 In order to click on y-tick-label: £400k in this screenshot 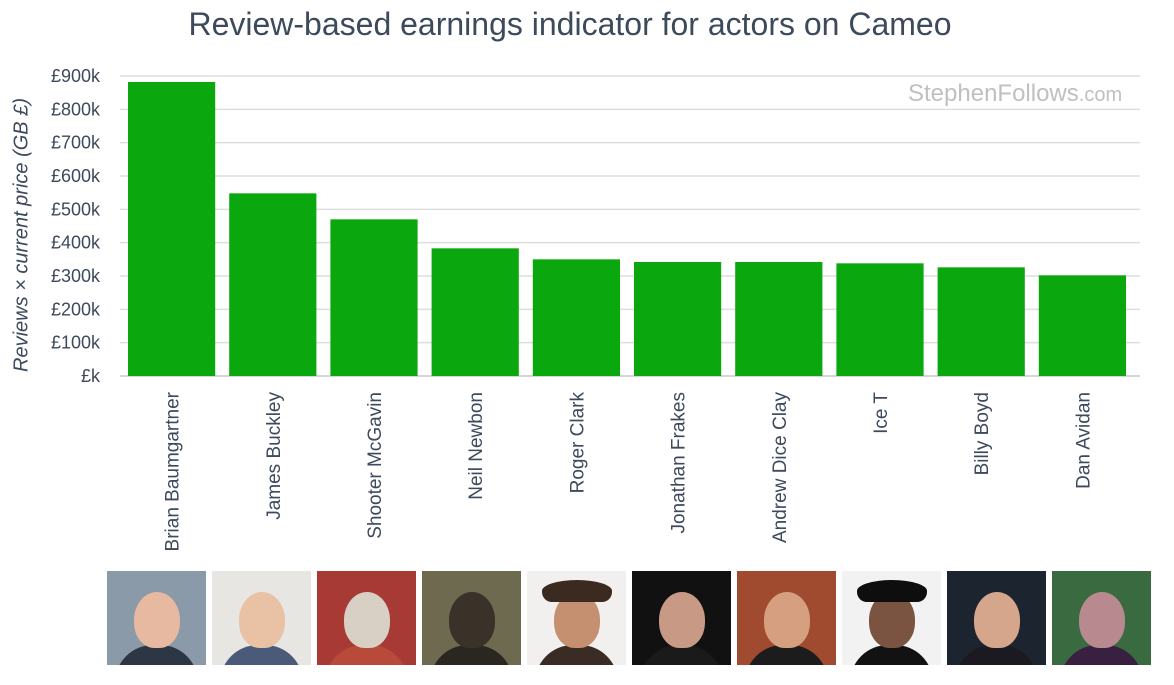, I will do `click(76, 243)`.